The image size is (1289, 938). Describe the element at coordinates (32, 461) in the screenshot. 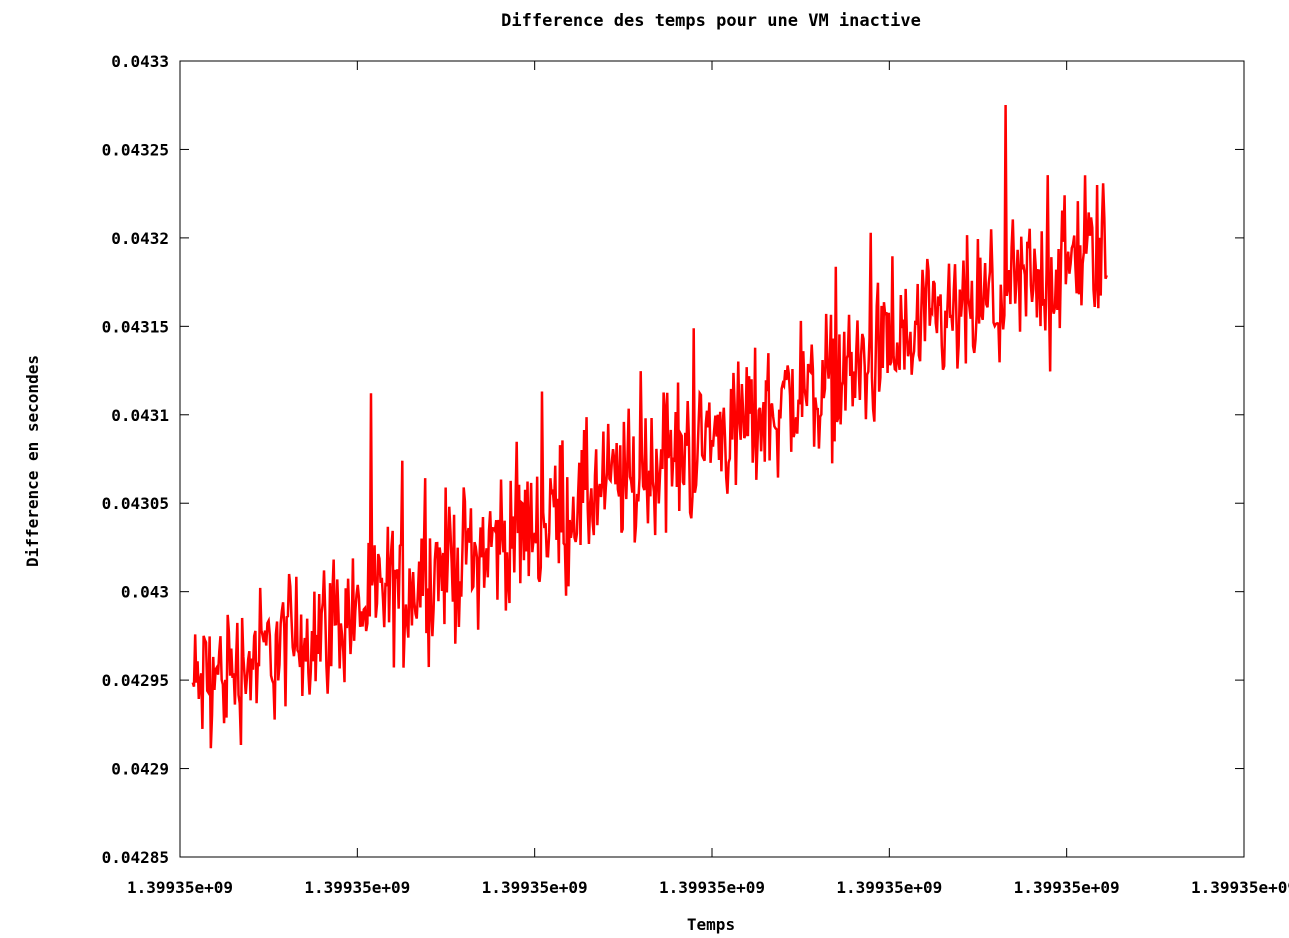

I see `y-axis-label: Difference en secondes` at that location.